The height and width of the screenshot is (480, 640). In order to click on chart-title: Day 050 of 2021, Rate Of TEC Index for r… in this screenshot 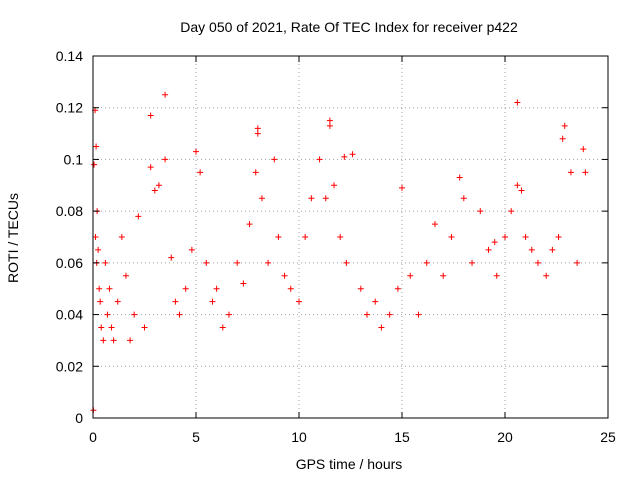, I will do `click(349, 27)`.